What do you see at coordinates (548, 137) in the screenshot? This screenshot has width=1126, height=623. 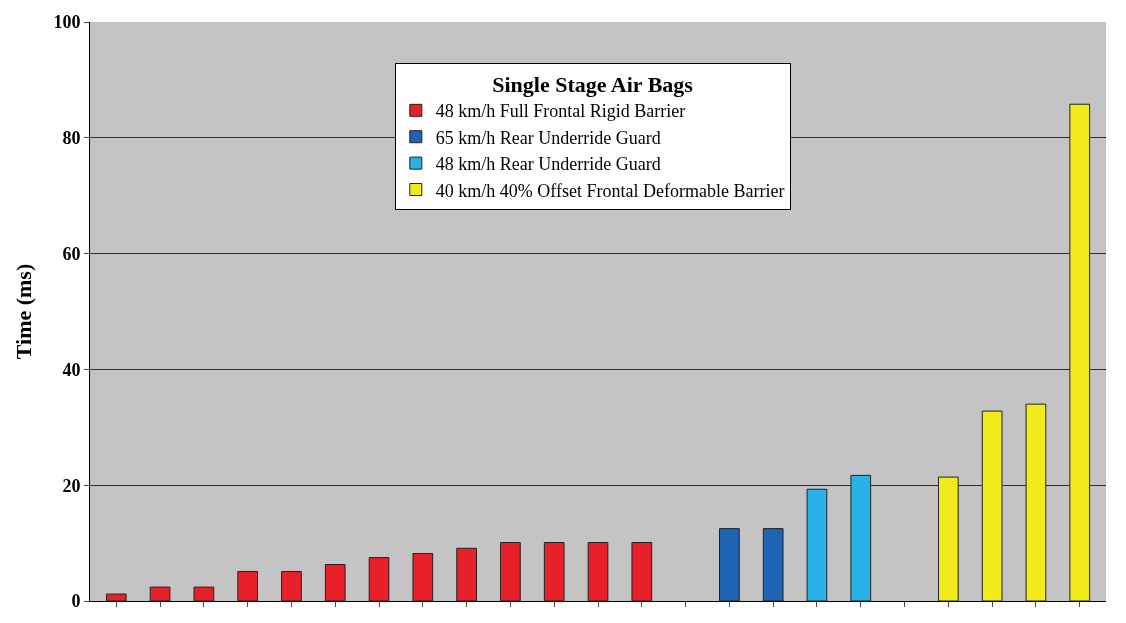 I see `legend-label: 65 km/h Rear Underride Guard` at bounding box center [548, 137].